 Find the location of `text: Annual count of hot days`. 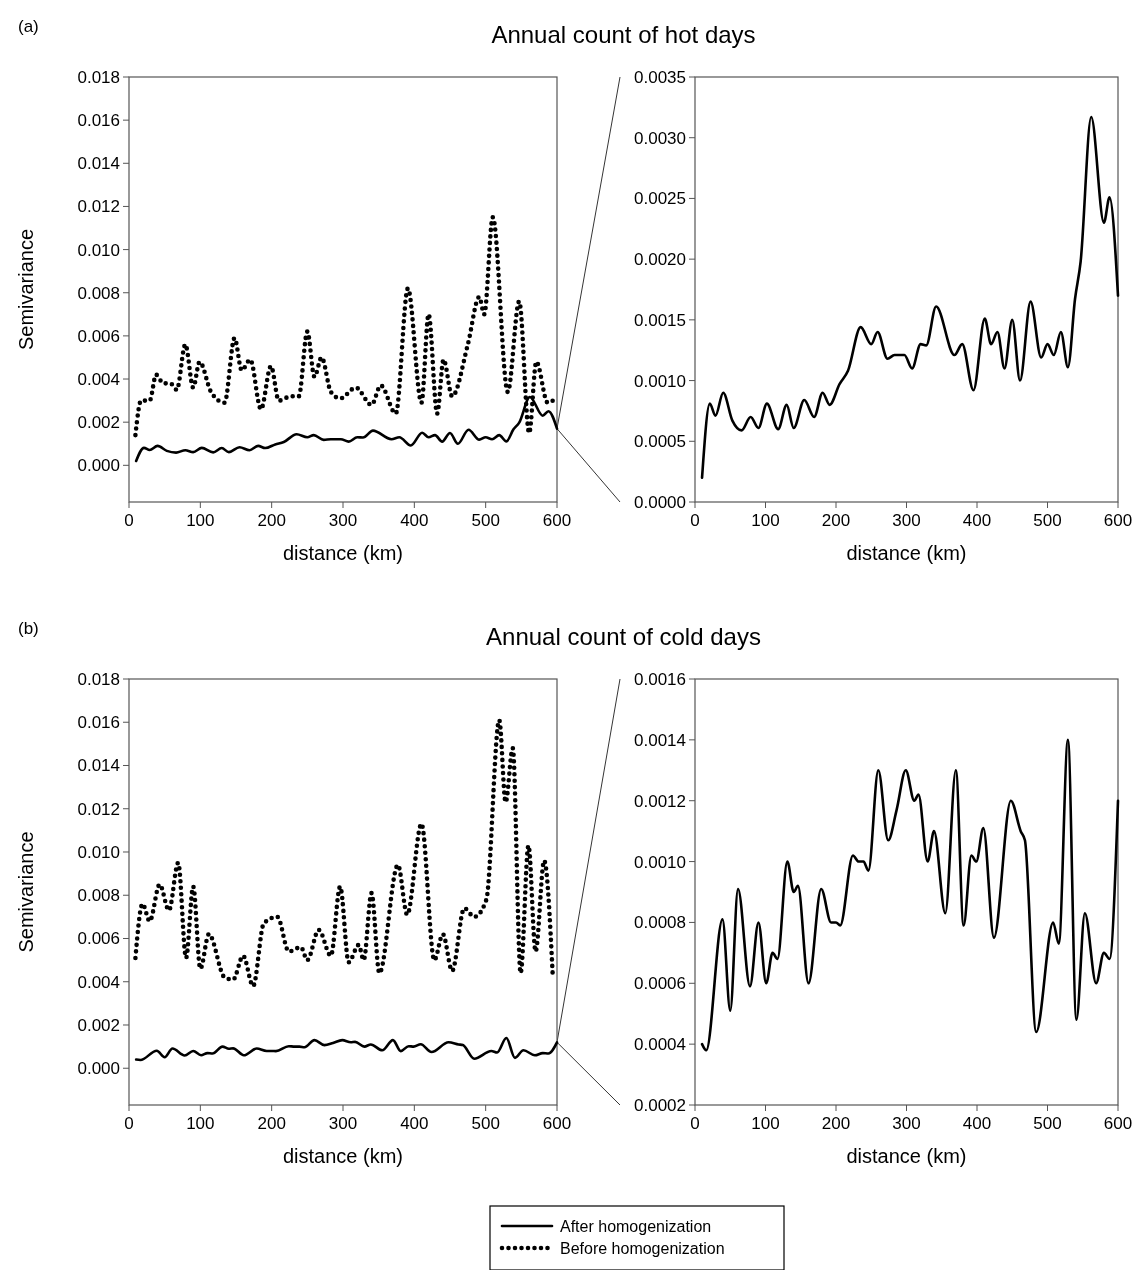

text: Annual count of hot days is located at coordinates (623, 34).